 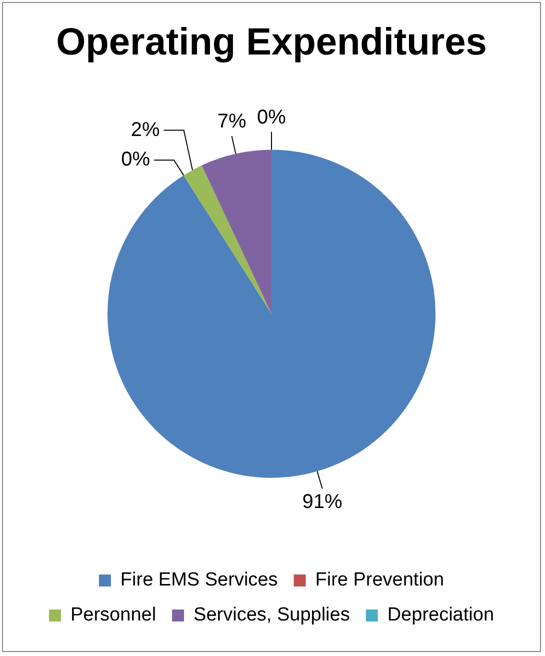 I want to click on legend-label: Fire EMS Services, so click(x=199, y=580).